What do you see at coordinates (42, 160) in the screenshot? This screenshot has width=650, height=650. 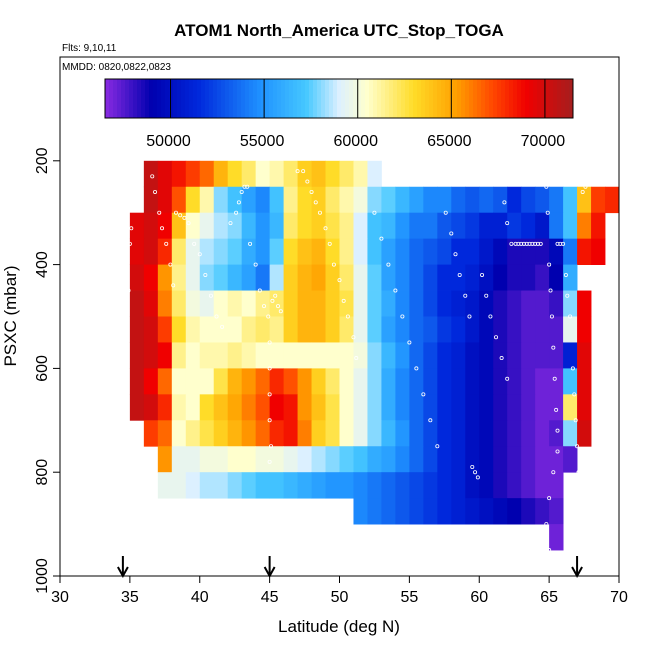 I see `y-tick-label: 200` at bounding box center [42, 160].